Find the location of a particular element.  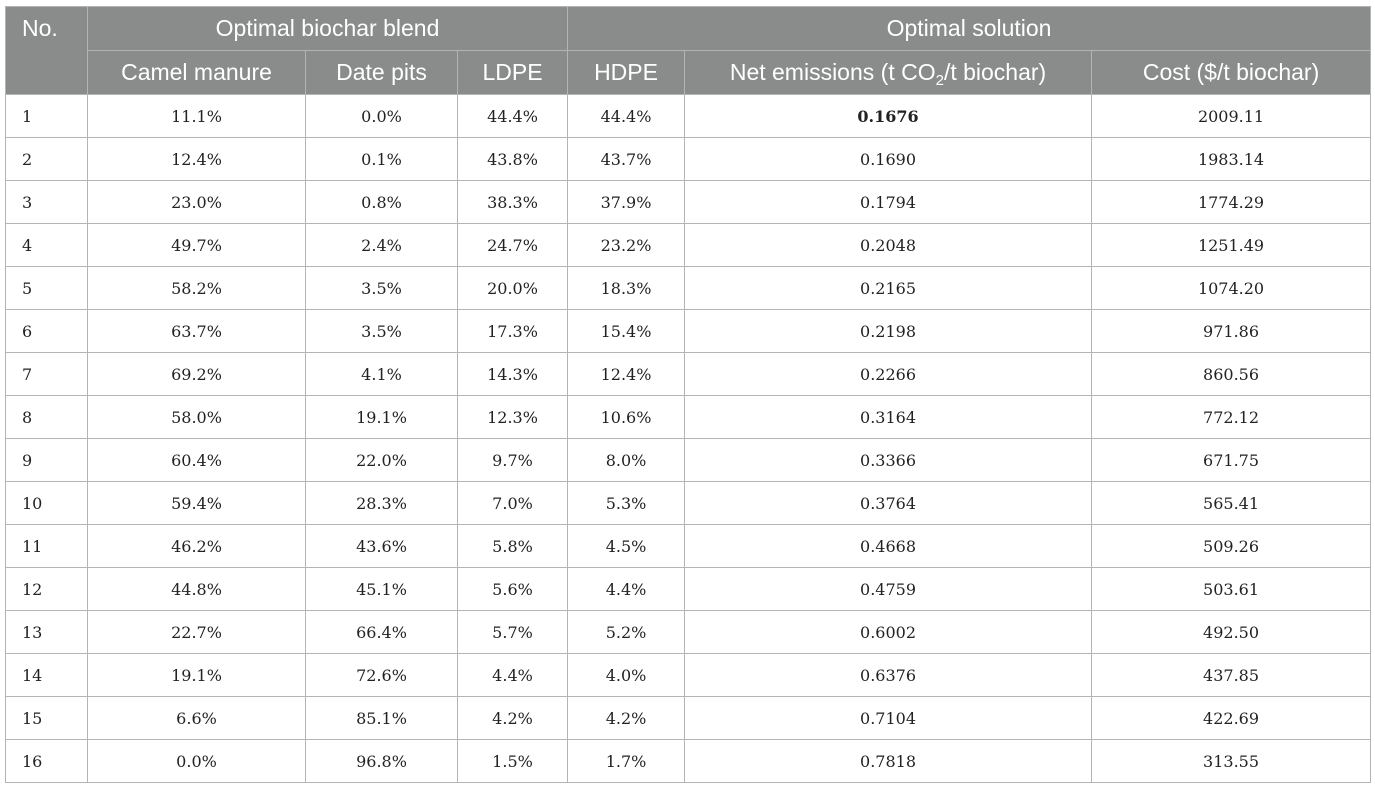

table-row: 5 58.2% 3.5% 20.0% 18.3% 0.2165 1074.20 is located at coordinates (688, 288).